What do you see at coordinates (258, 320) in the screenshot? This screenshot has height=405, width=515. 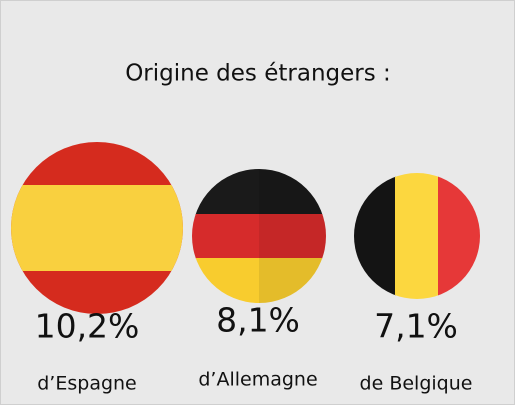 I see `percentage: 8,1%` at bounding box center [258, 320].